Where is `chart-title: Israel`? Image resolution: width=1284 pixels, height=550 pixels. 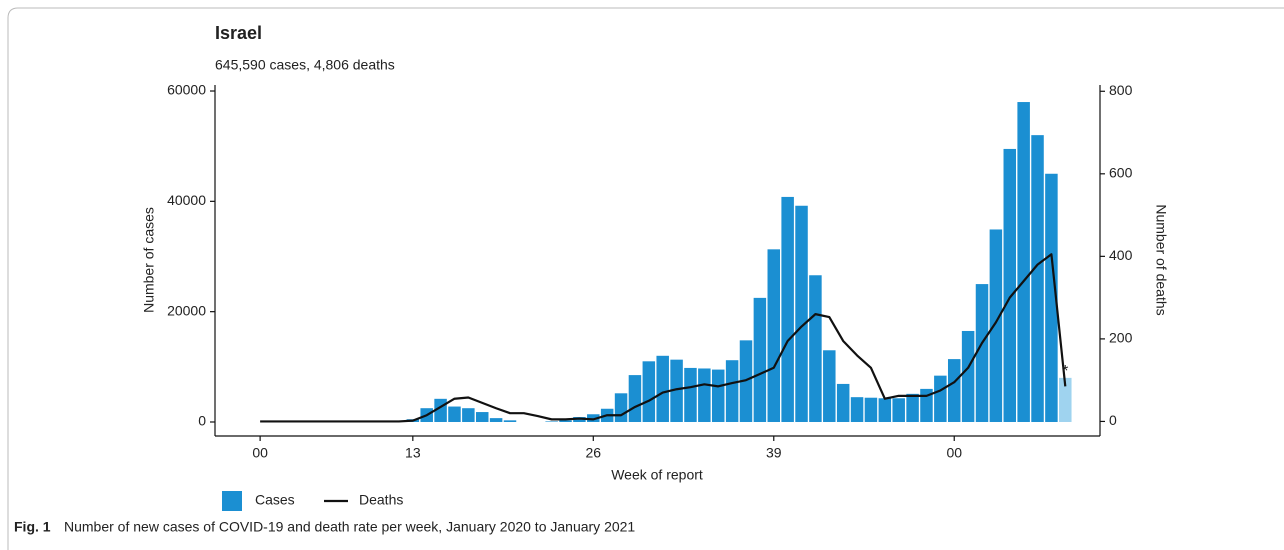 chart-title: Israel is located at coordinates (238, 33).